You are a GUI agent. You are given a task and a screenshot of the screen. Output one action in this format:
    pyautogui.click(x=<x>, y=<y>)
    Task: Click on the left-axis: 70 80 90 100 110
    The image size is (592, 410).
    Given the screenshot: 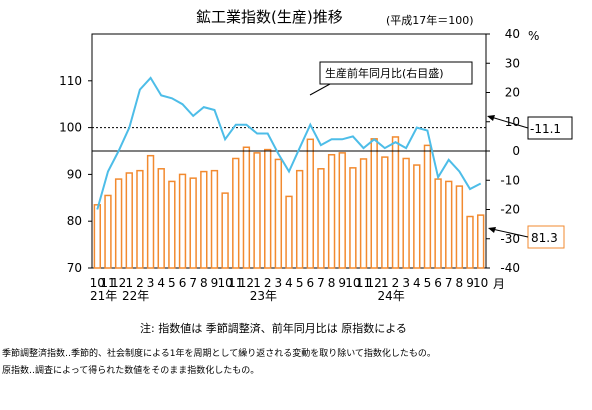 What is the action you would take?
    pyautogui.click(x=75, y=174)
    